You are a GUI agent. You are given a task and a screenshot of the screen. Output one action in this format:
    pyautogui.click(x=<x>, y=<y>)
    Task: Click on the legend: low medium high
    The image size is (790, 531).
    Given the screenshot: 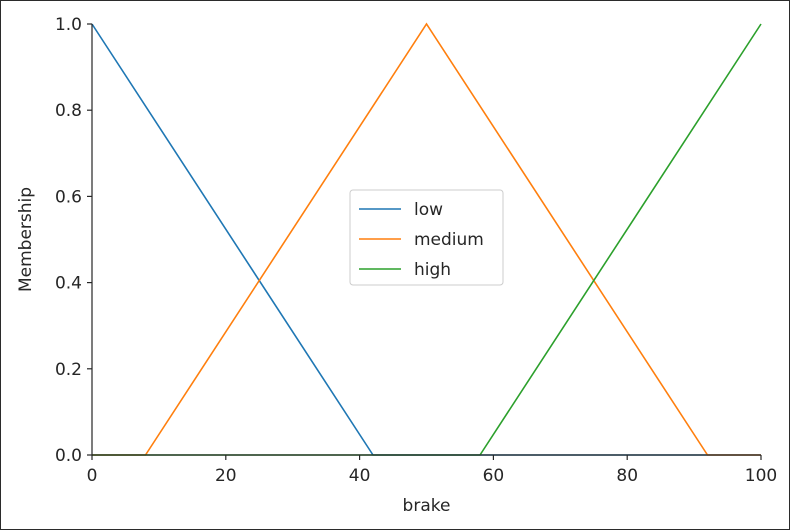 What is the action you would take?
    pyautogui.click(x=426, y=237)
    